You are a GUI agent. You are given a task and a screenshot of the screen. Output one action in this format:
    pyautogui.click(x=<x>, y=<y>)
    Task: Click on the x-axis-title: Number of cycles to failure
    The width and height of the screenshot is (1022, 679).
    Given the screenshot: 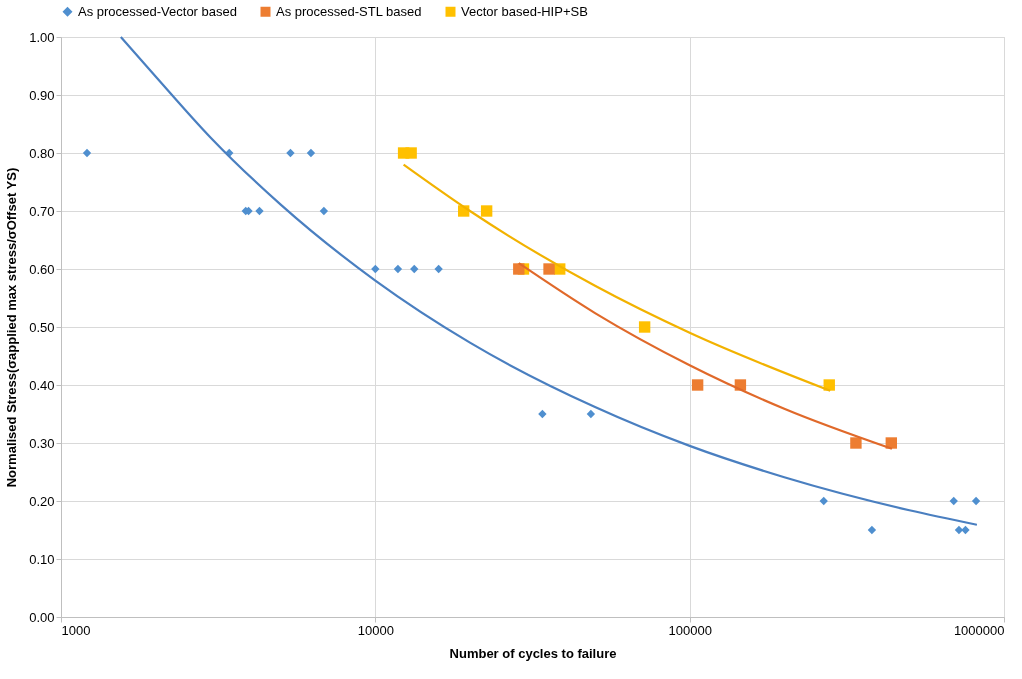 What is the action you would take?
    pyautogui.click(x=533, y=653)
    